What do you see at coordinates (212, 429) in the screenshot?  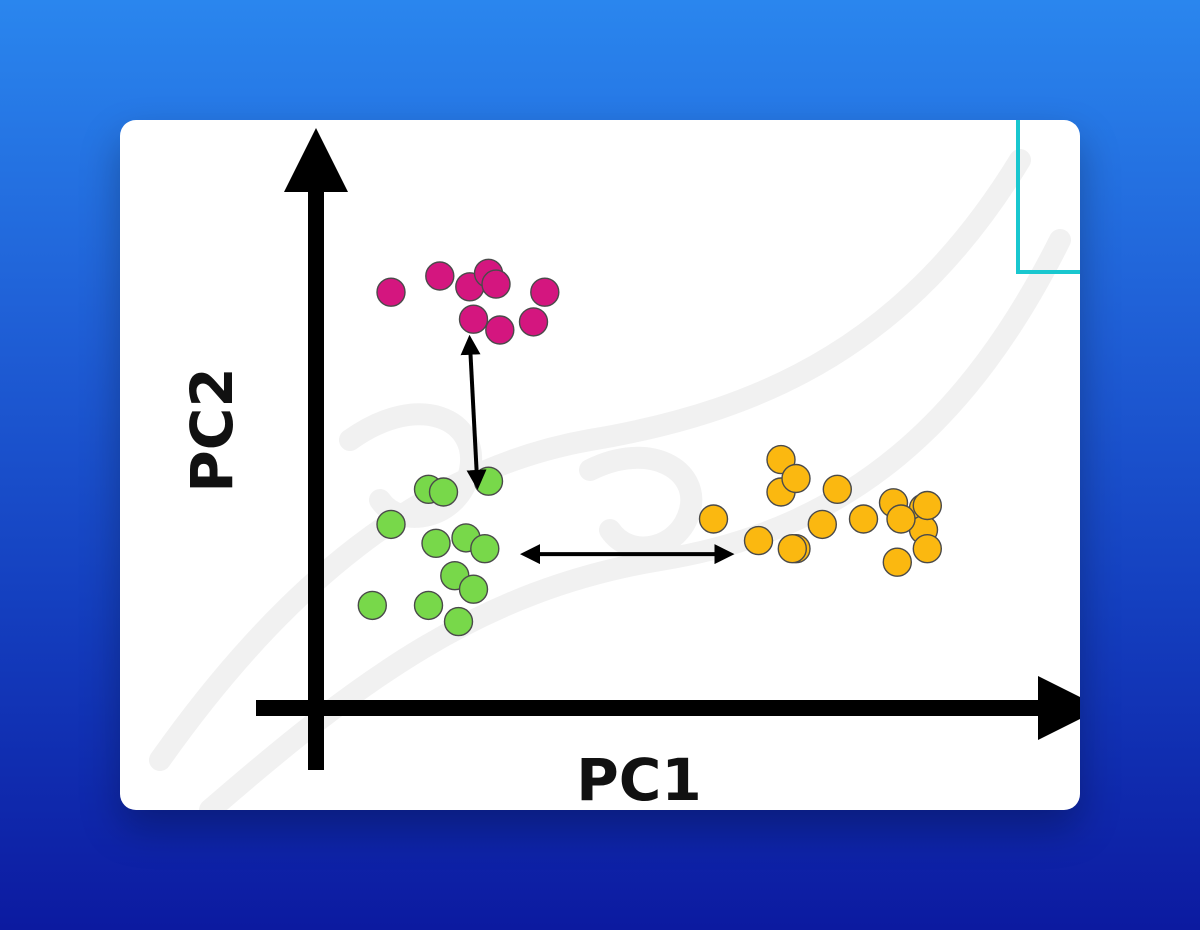 I see `y-axis-label: PC2` at bounding box center [212, 429].